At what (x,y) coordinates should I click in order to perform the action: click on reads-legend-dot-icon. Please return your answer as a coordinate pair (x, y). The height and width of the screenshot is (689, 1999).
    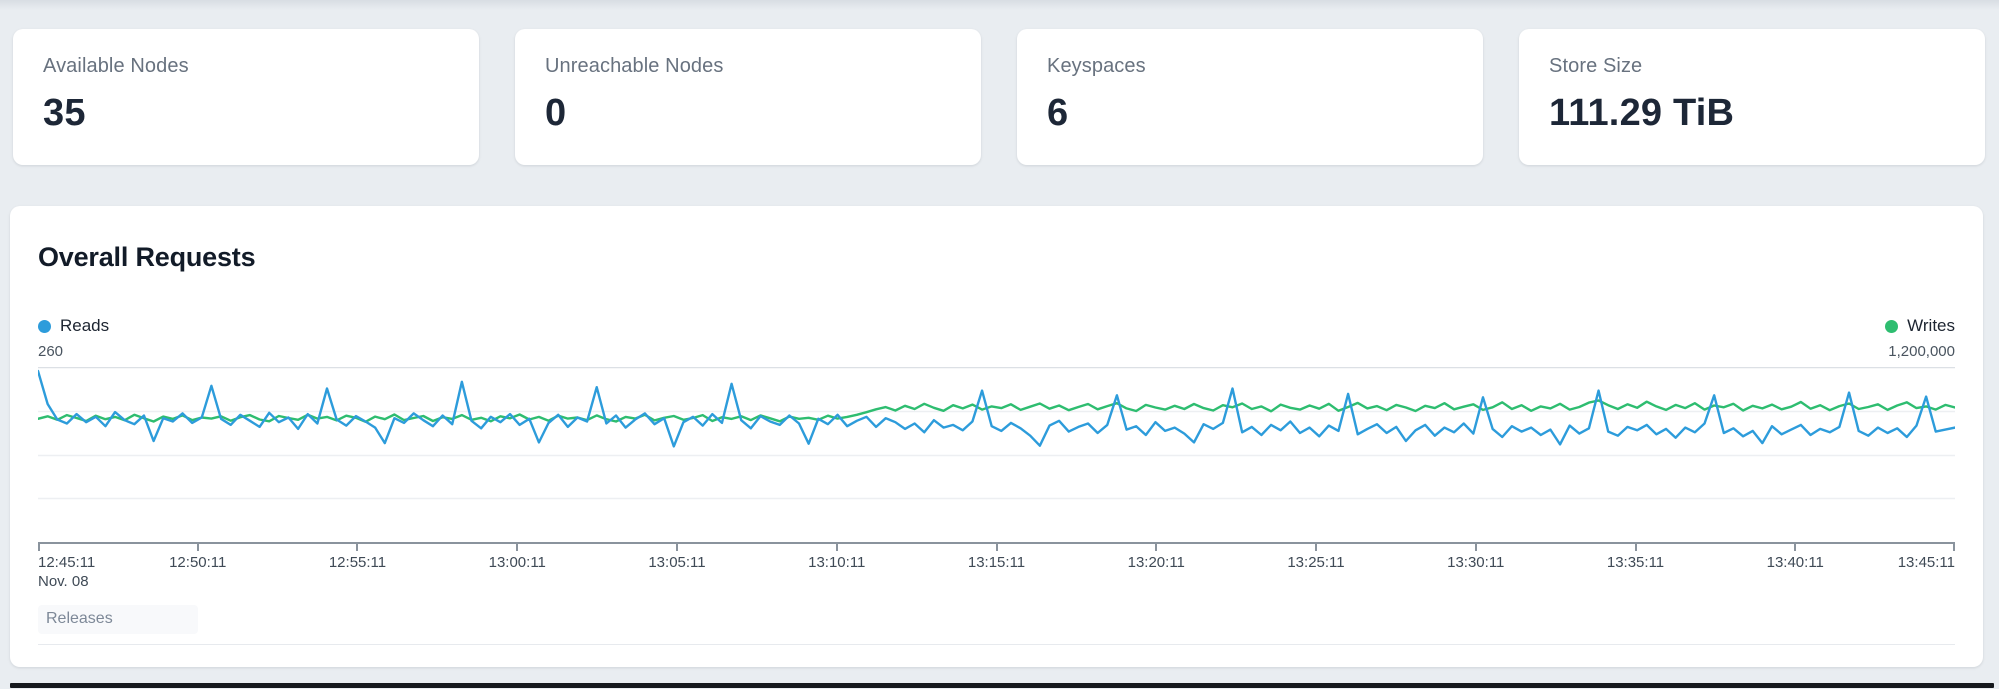
    Looking at the image, I should click on (44, 326).